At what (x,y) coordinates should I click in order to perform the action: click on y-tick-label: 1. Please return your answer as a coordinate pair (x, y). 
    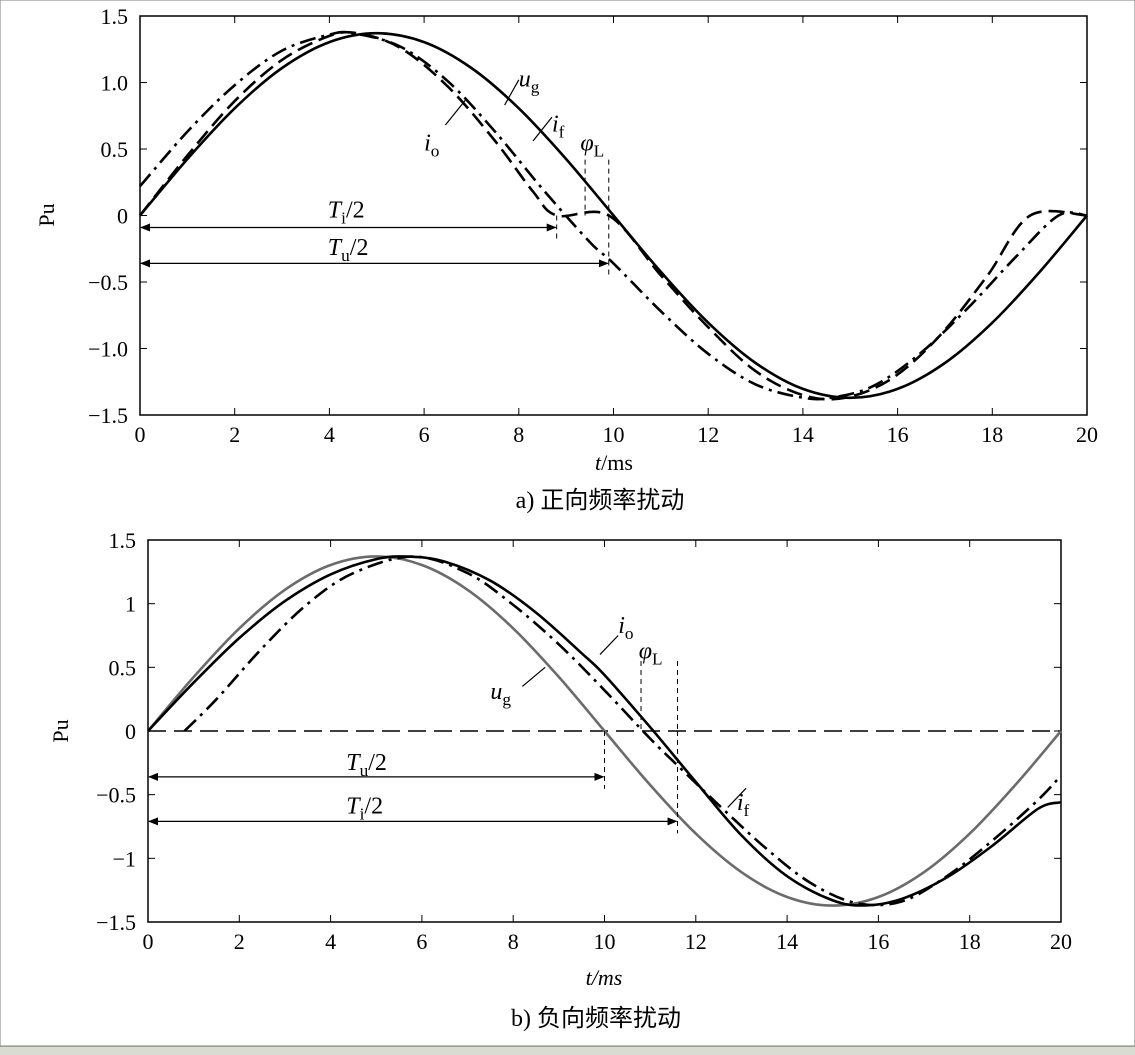
    Looking at the image, I should click on (130, 604).